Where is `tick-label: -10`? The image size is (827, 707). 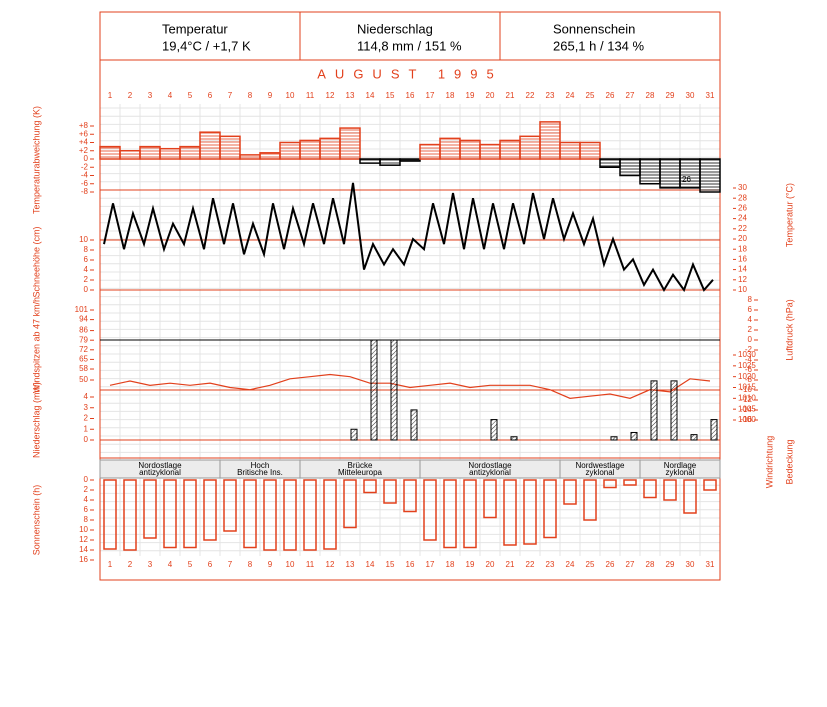
tick-label: -10 is located at coordinates (746, 389).